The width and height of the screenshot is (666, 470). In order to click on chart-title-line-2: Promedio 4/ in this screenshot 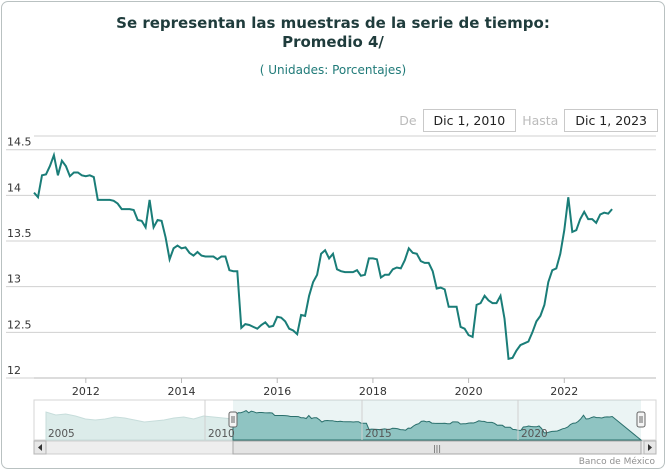, I will do `click(333, 42)`.